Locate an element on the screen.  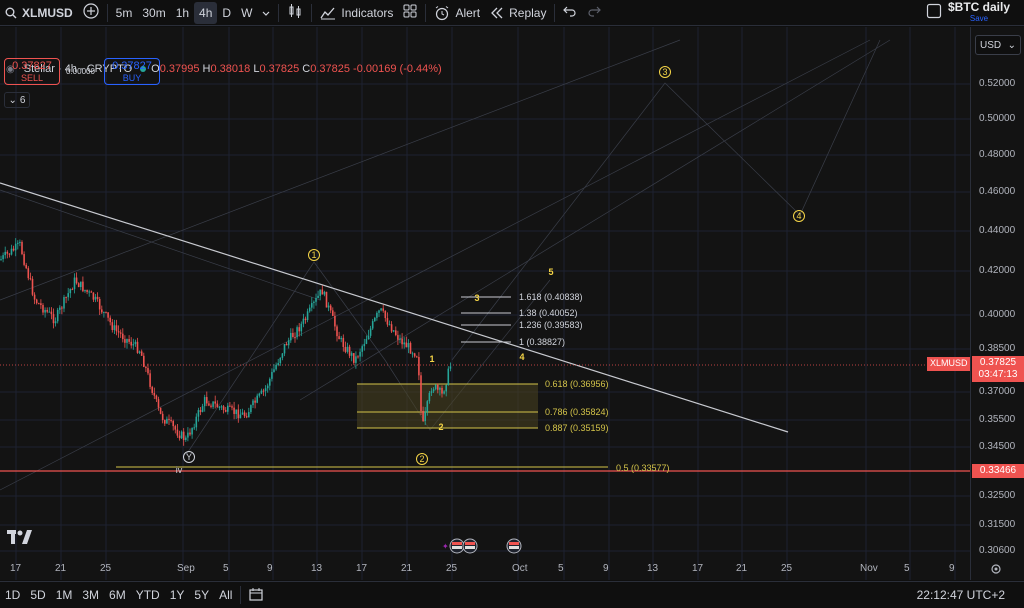
replay-label: Replay is located at coordinates (528, 12).